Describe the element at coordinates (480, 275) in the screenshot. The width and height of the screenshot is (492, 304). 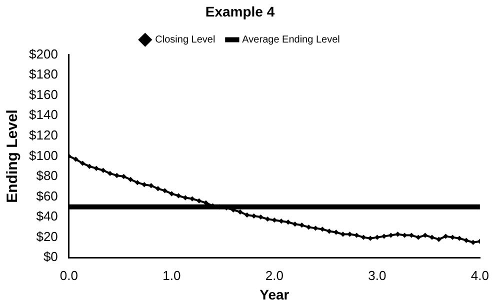
I see `x-tick-label: 4.0` at that location.